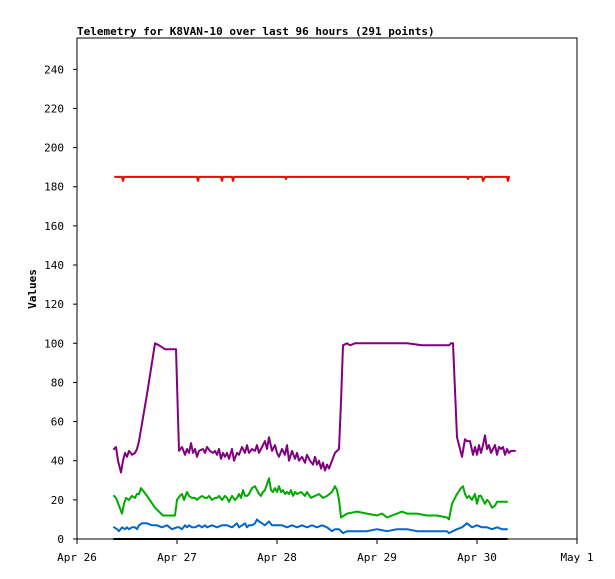 The image size is (615, 579). I want to click on x-tick-label: May 1, so click(576, 557).